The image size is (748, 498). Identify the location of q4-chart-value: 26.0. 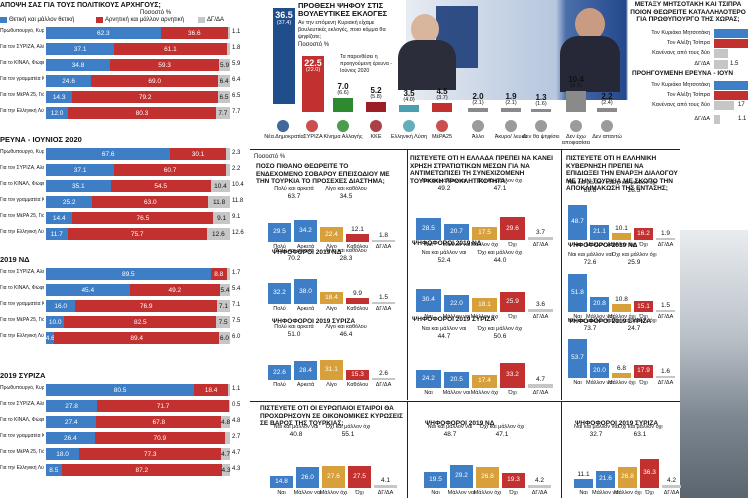
(307, 477).